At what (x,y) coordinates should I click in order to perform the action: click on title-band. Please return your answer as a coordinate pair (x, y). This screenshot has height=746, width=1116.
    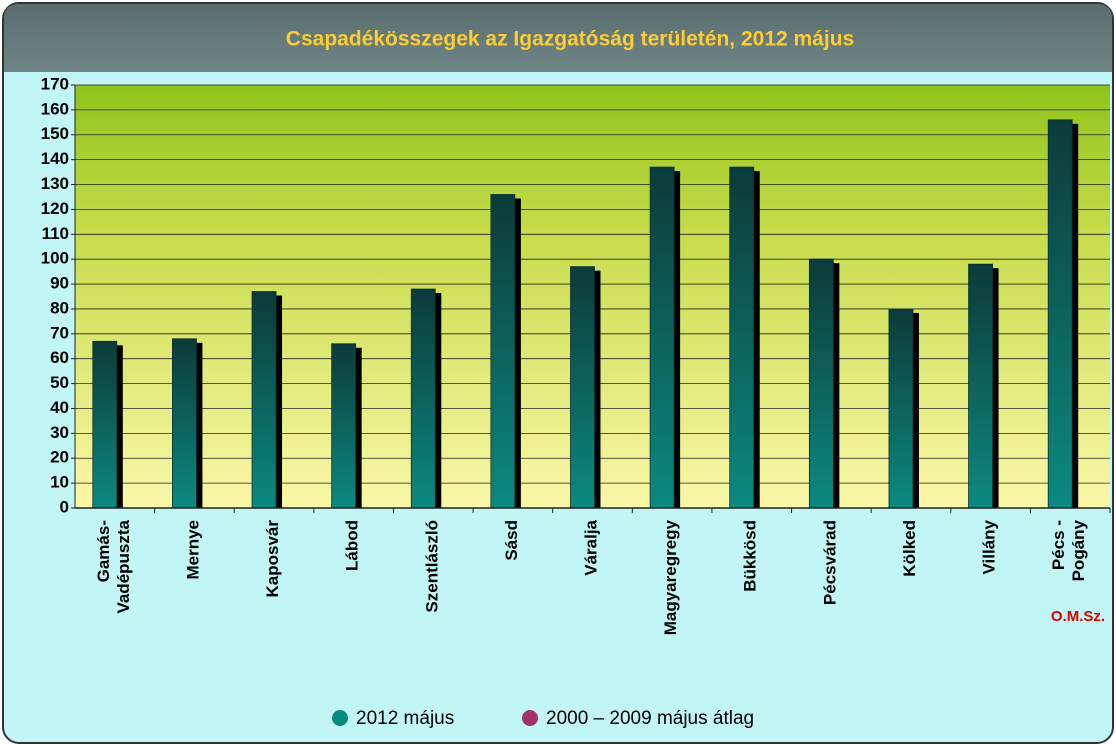
    Looking at the image, I should click on (558, 38).